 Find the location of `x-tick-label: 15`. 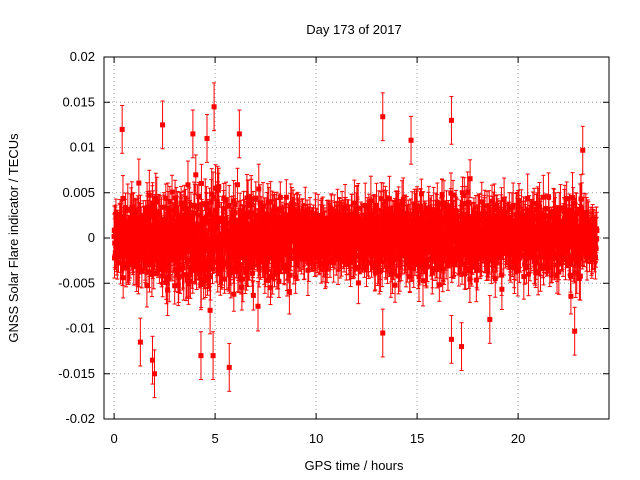

x-tick-label: 15 is located at coordinates (417, 438).